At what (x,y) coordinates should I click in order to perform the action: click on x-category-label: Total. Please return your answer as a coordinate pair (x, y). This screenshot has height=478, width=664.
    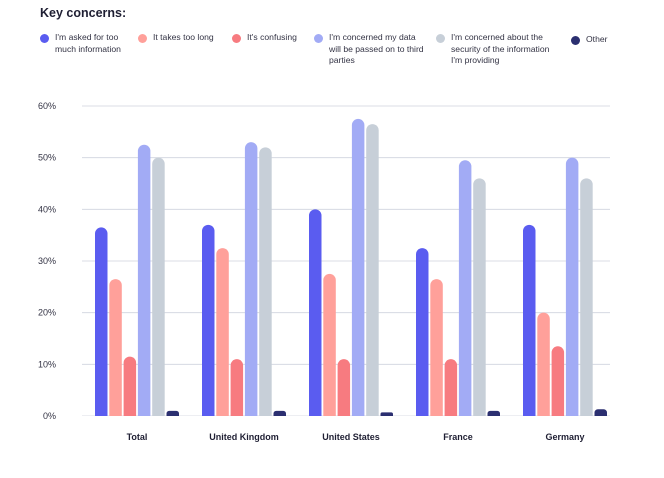
    Looking at the image, I should click on (137, 437).